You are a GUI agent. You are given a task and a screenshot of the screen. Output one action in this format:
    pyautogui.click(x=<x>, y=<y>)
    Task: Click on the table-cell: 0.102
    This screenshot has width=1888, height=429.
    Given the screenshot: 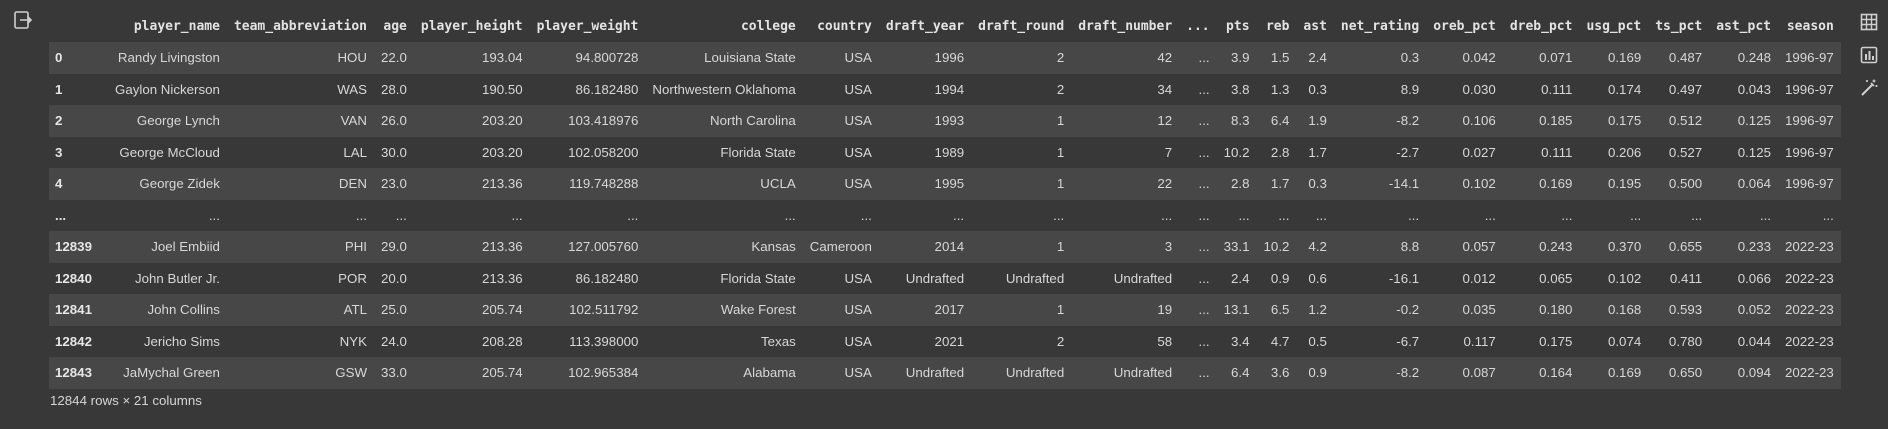 What is the action you would take?
    pyautogui.click(x=1624, y=278)
    